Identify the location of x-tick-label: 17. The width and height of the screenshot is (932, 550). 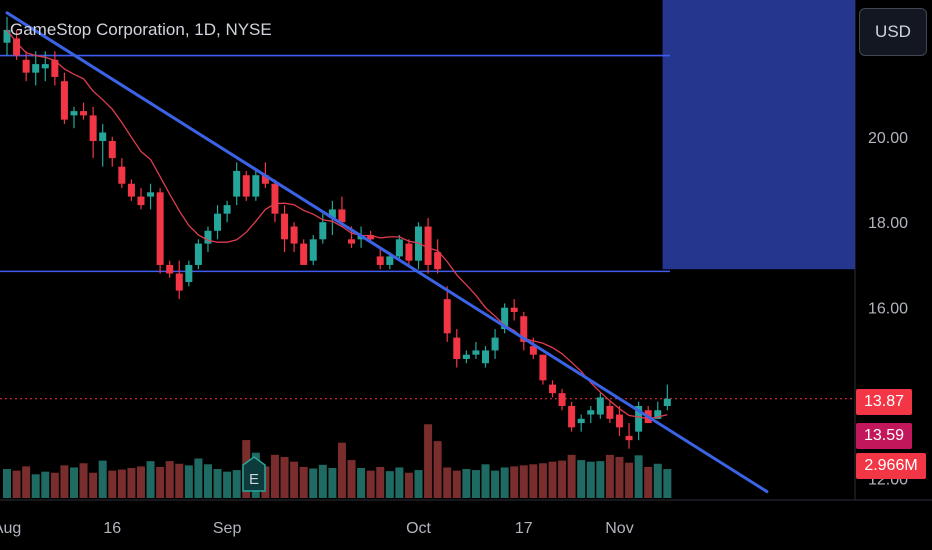
(524, 528).